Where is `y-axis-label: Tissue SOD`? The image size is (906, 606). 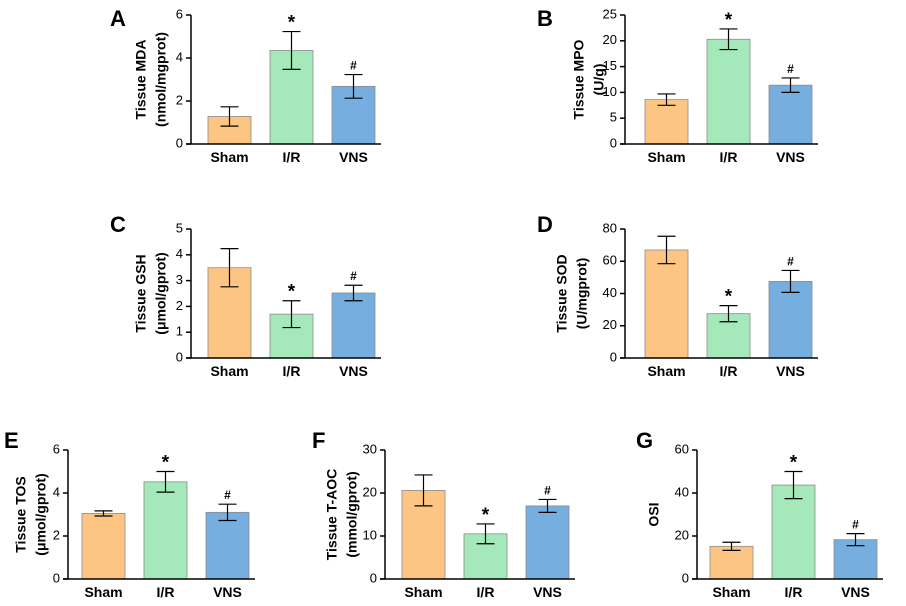
y-axis-label: Tissue SOD is located at coordinates (562, 293).